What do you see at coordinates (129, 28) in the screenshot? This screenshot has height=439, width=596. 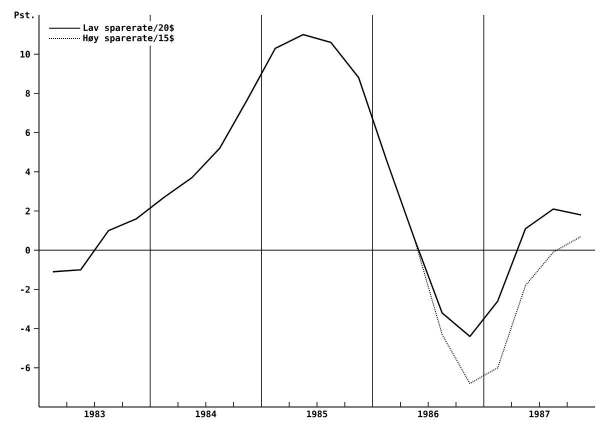 I see `legend-label: Lav sparerate/20$` at bounding box center [129, 28].